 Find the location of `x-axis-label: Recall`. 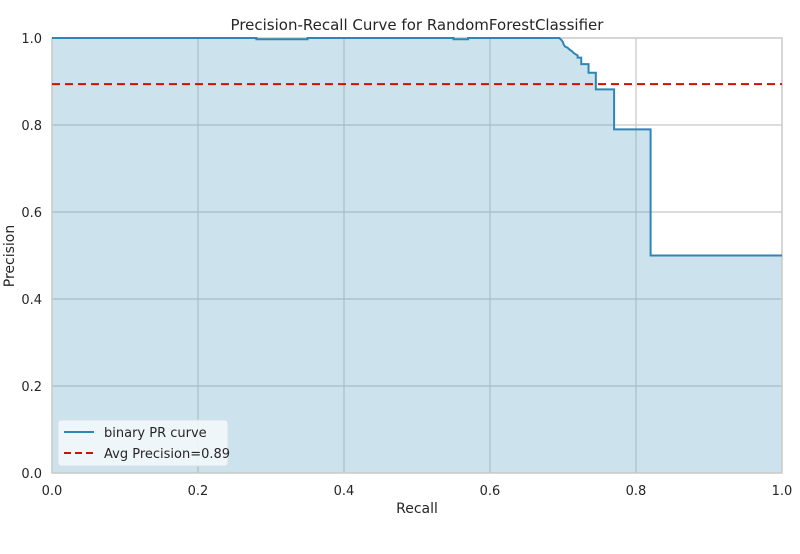

x-axis-label: Recall is located at coordinates (417, 509).